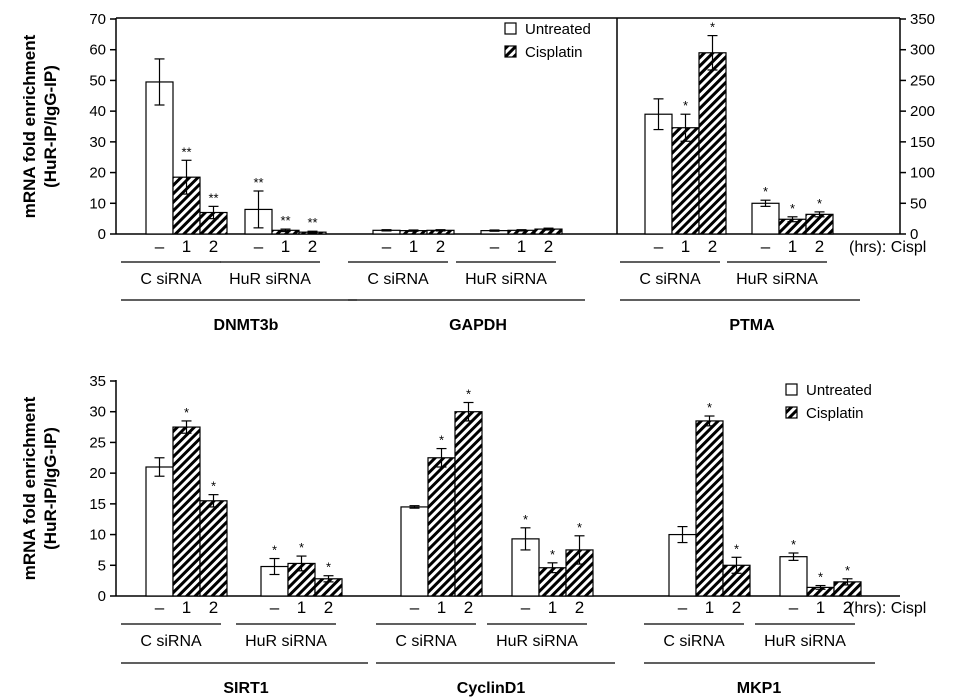 This screenshot has width=975, height=697. I want to click on y-tick-label: 25, so click(97, 442).